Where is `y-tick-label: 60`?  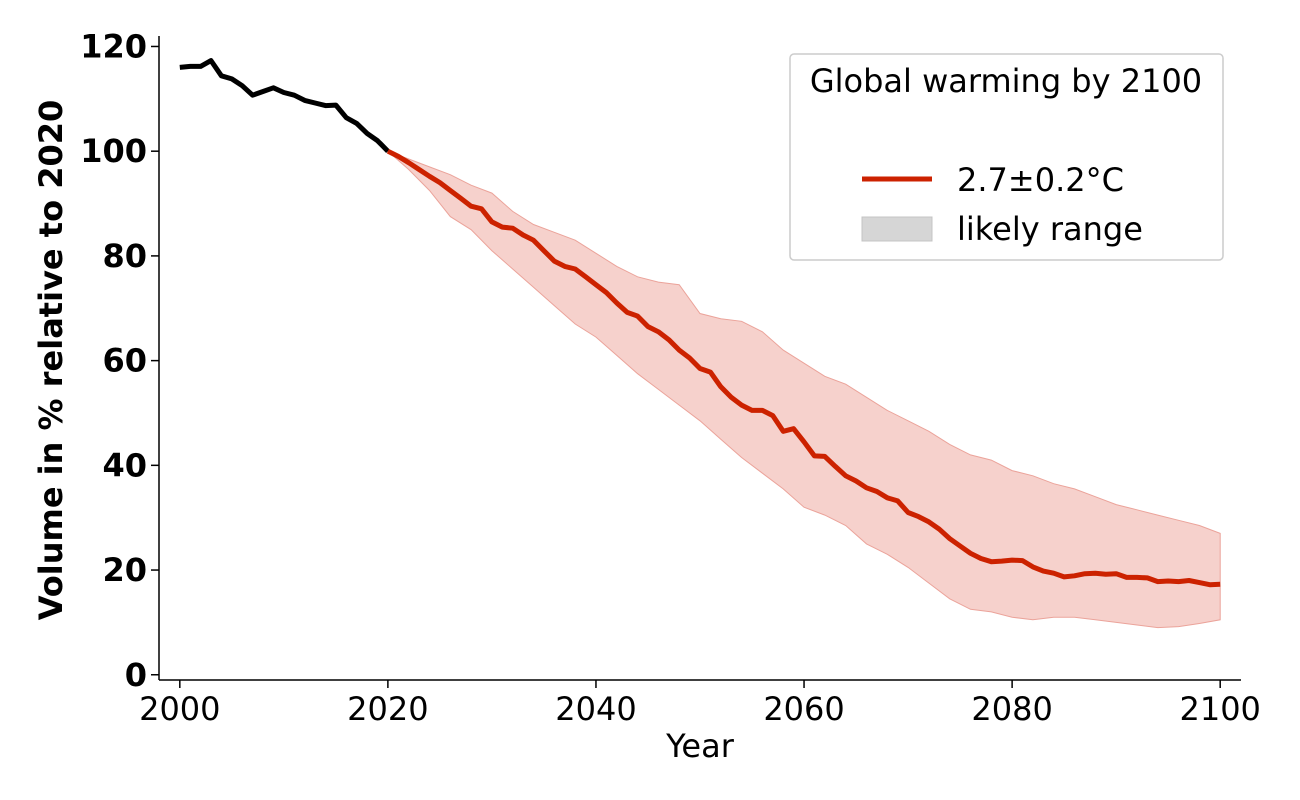 y-tick-label: 60 is located at coordinates (124, 361).